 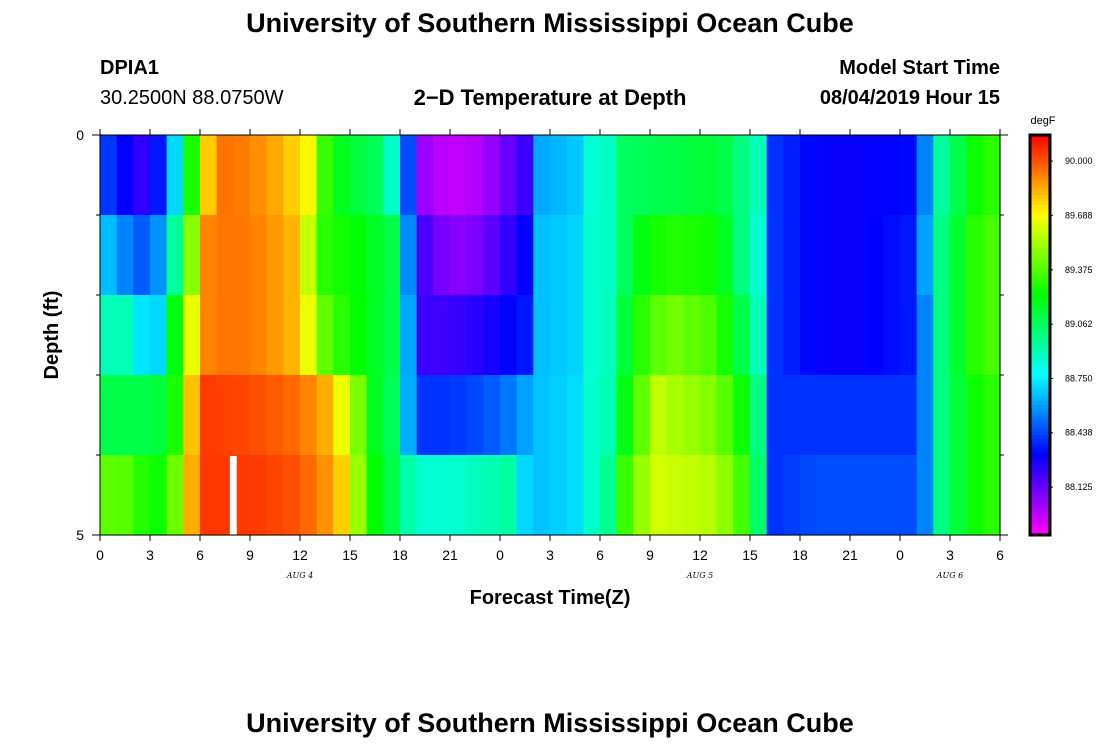 What do you see at coordinates (1040, 335) in the screenshot?
I see `colorbar-frame` at bounding box center [1040, 335].